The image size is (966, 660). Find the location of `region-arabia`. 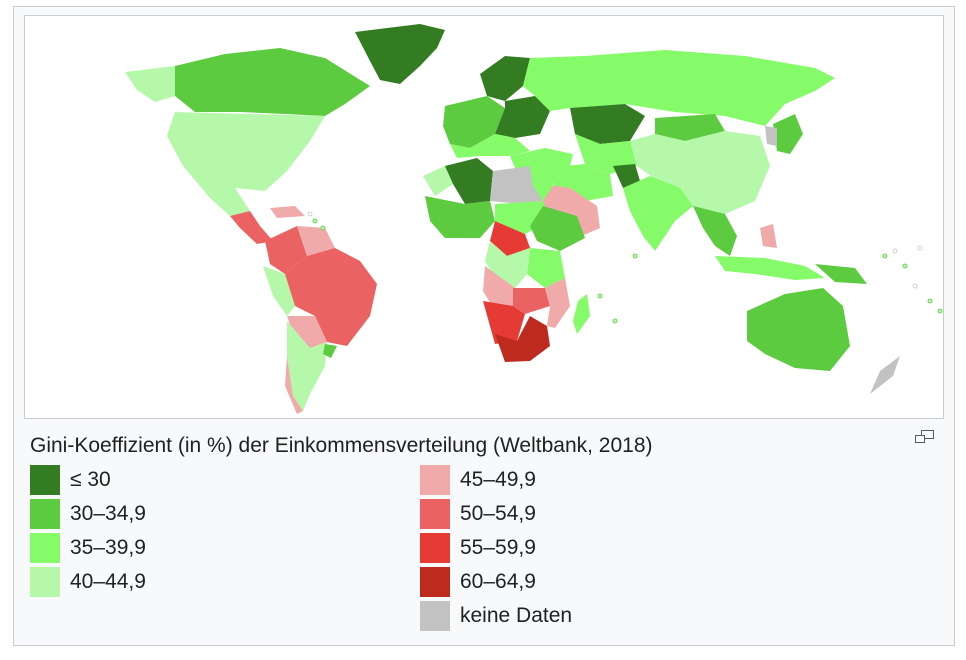

region-arabia is located at coordinates (570, 211).